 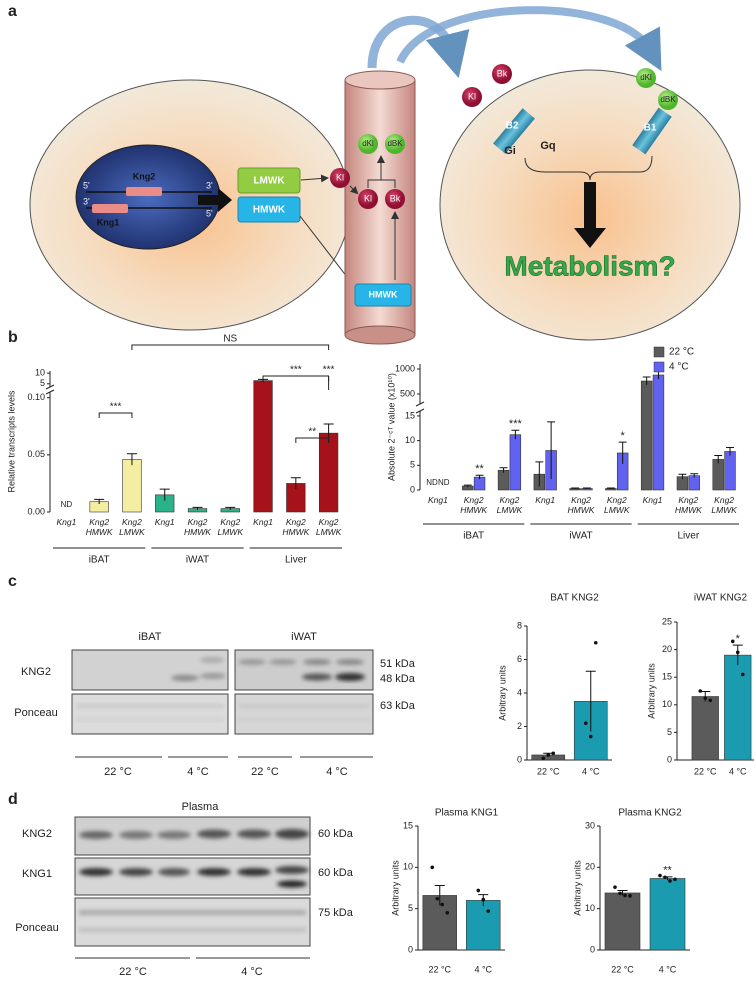 I want to click on panel-letter: b, so click(x=13, y=337).